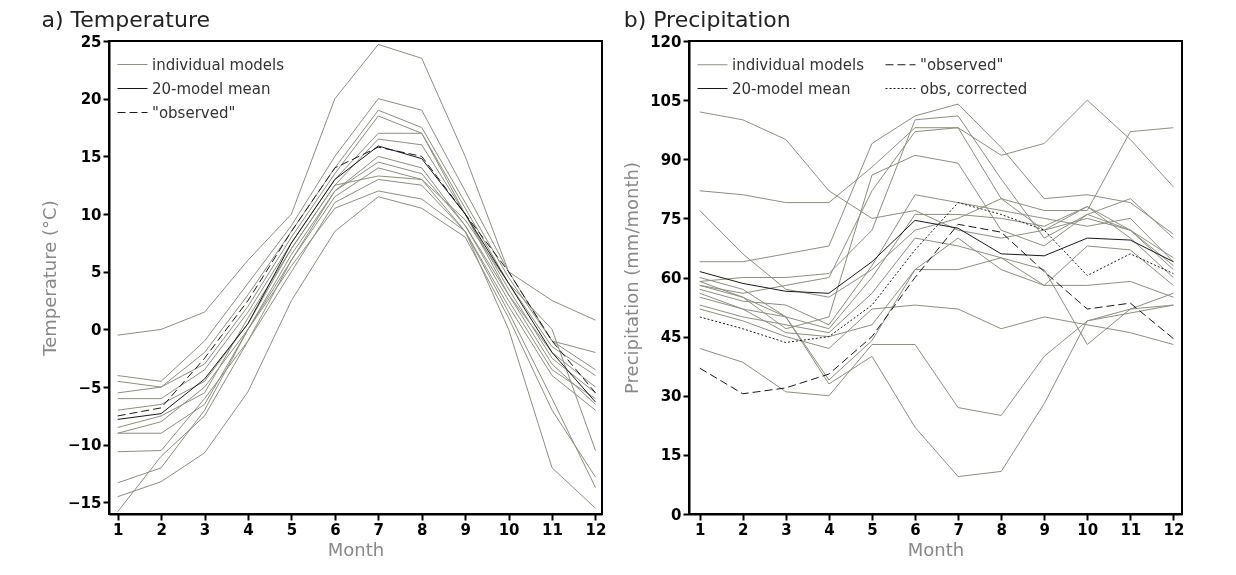 This screenshot has height=575, width=1236. Describe the element at coordinates (671, 337) in the screenshot. I see `y-tick-label: 45` at that location.